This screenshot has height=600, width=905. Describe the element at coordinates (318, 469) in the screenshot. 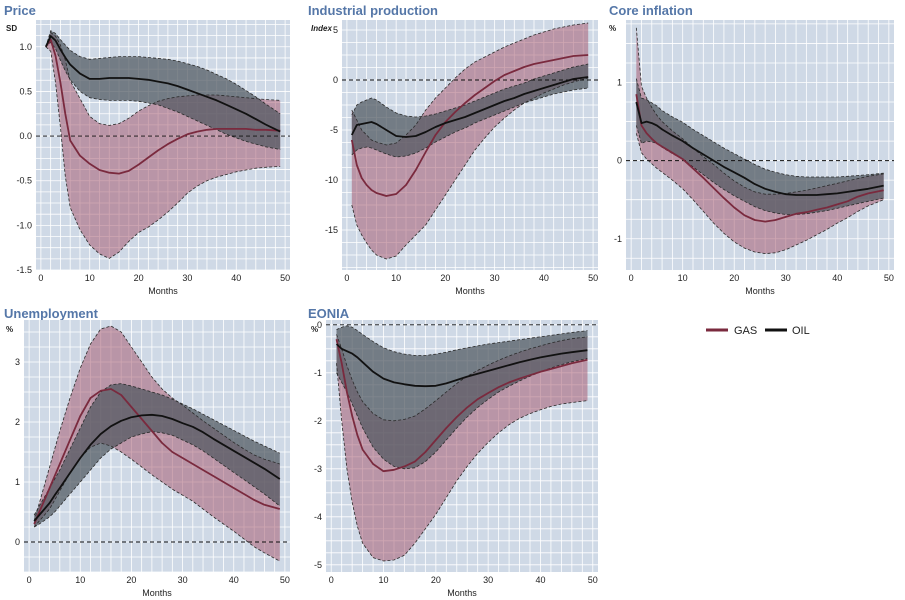

I see `y-tick-label: -3` at that location.